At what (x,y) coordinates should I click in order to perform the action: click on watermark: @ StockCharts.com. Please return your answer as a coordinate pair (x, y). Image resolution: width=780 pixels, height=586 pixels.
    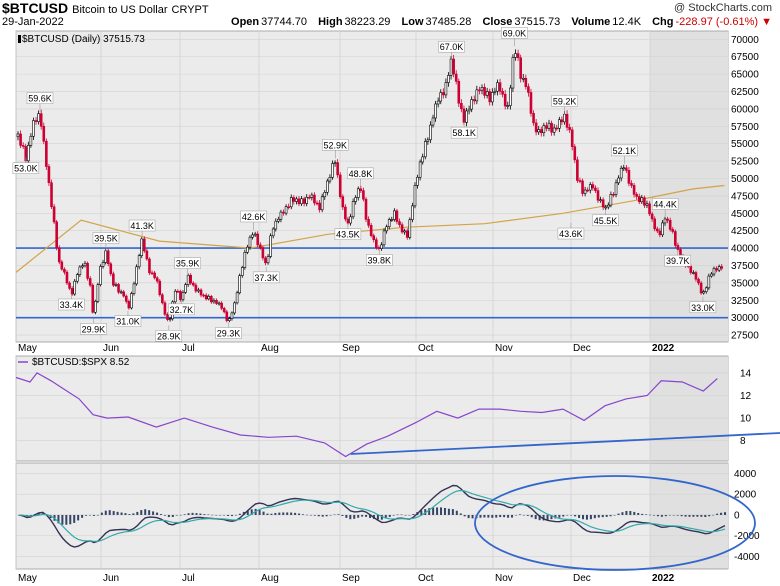
    Looking at the image, I should click on (723, 8).